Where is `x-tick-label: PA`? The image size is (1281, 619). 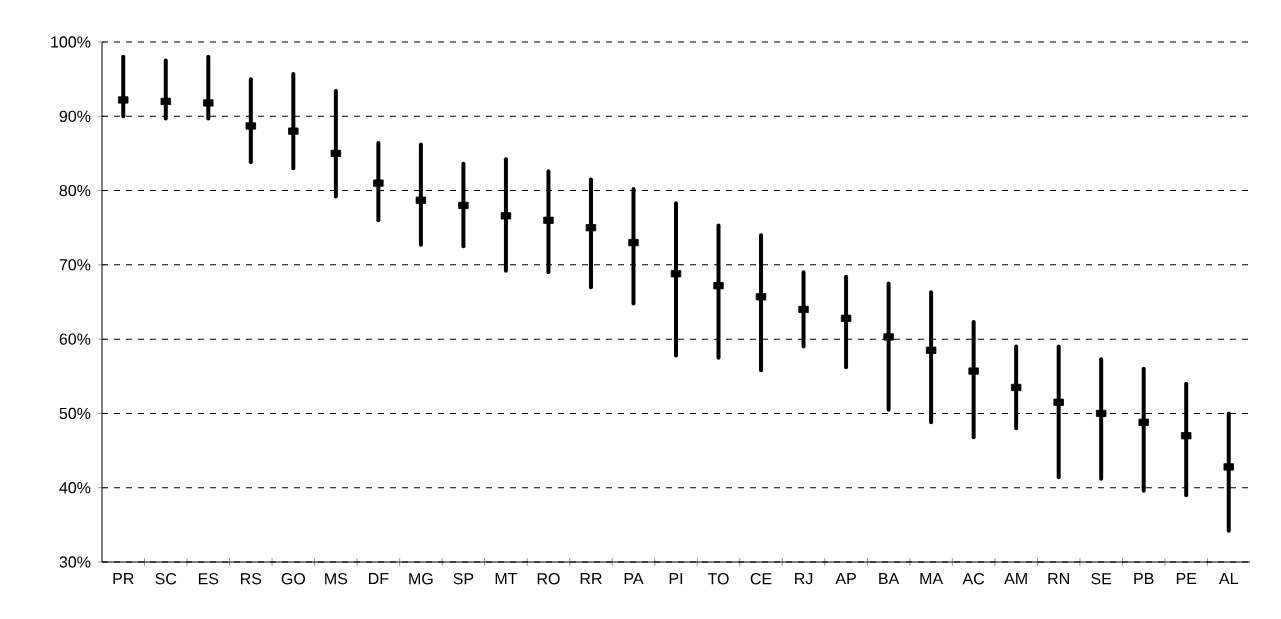
x-tick-label: PA is located at coordinates (634, 579).